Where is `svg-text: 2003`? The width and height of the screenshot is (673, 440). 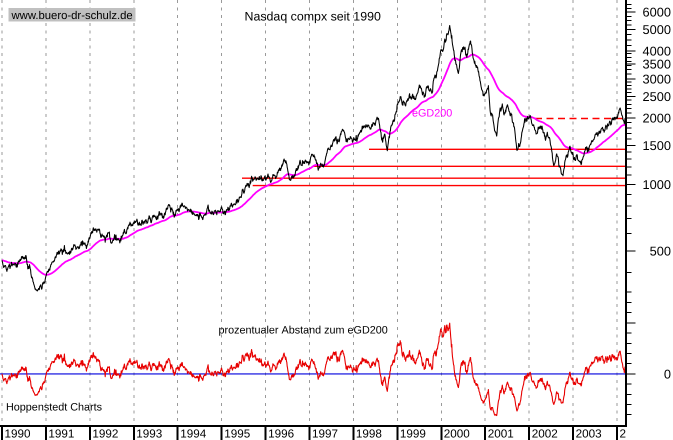 svg-text: 2003 is located at coordinates (589, 433).